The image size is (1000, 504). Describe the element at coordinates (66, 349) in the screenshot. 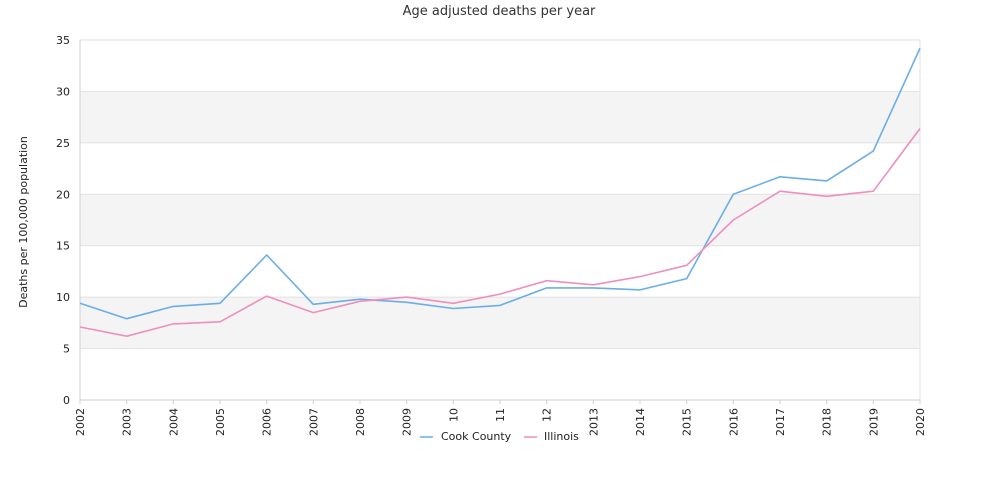

I see `y-tick-label: 5` at that location.